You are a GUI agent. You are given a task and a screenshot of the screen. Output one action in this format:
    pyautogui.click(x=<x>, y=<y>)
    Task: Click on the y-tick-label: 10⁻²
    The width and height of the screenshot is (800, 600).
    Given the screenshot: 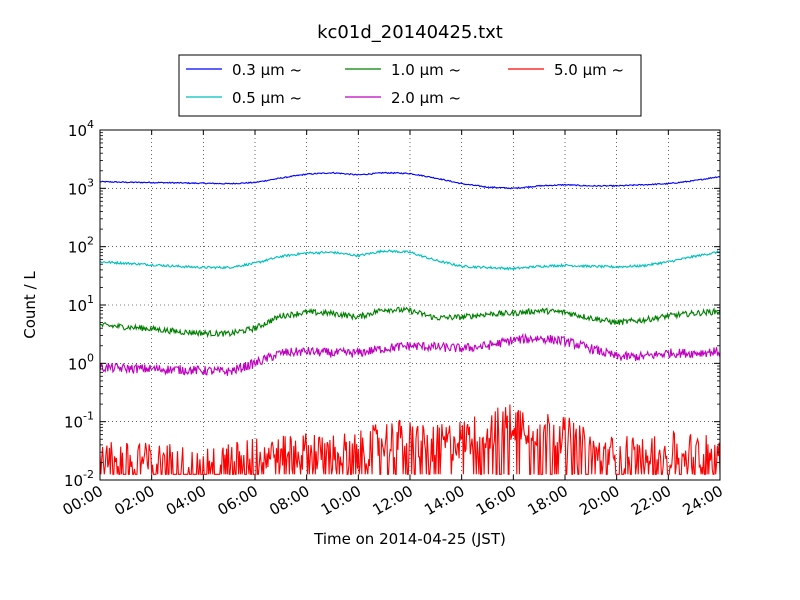 What is the action you would take?
    pyautogui.click(x=79, y=479)
    